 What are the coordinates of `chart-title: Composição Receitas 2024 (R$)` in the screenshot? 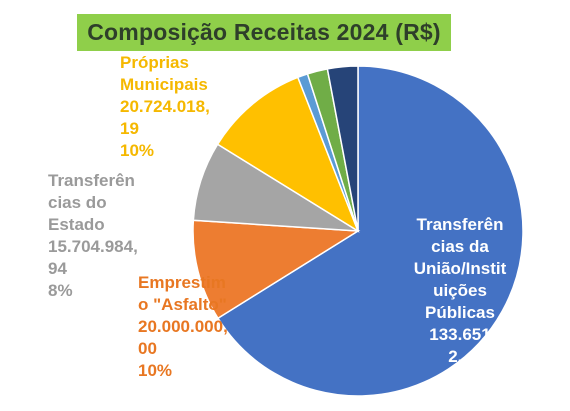 It's located at (264, 32).